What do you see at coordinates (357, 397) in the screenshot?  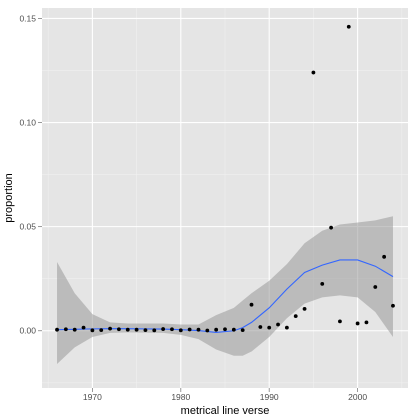 I see `x-tick-label: 2000` at bounding box center [357, 397].